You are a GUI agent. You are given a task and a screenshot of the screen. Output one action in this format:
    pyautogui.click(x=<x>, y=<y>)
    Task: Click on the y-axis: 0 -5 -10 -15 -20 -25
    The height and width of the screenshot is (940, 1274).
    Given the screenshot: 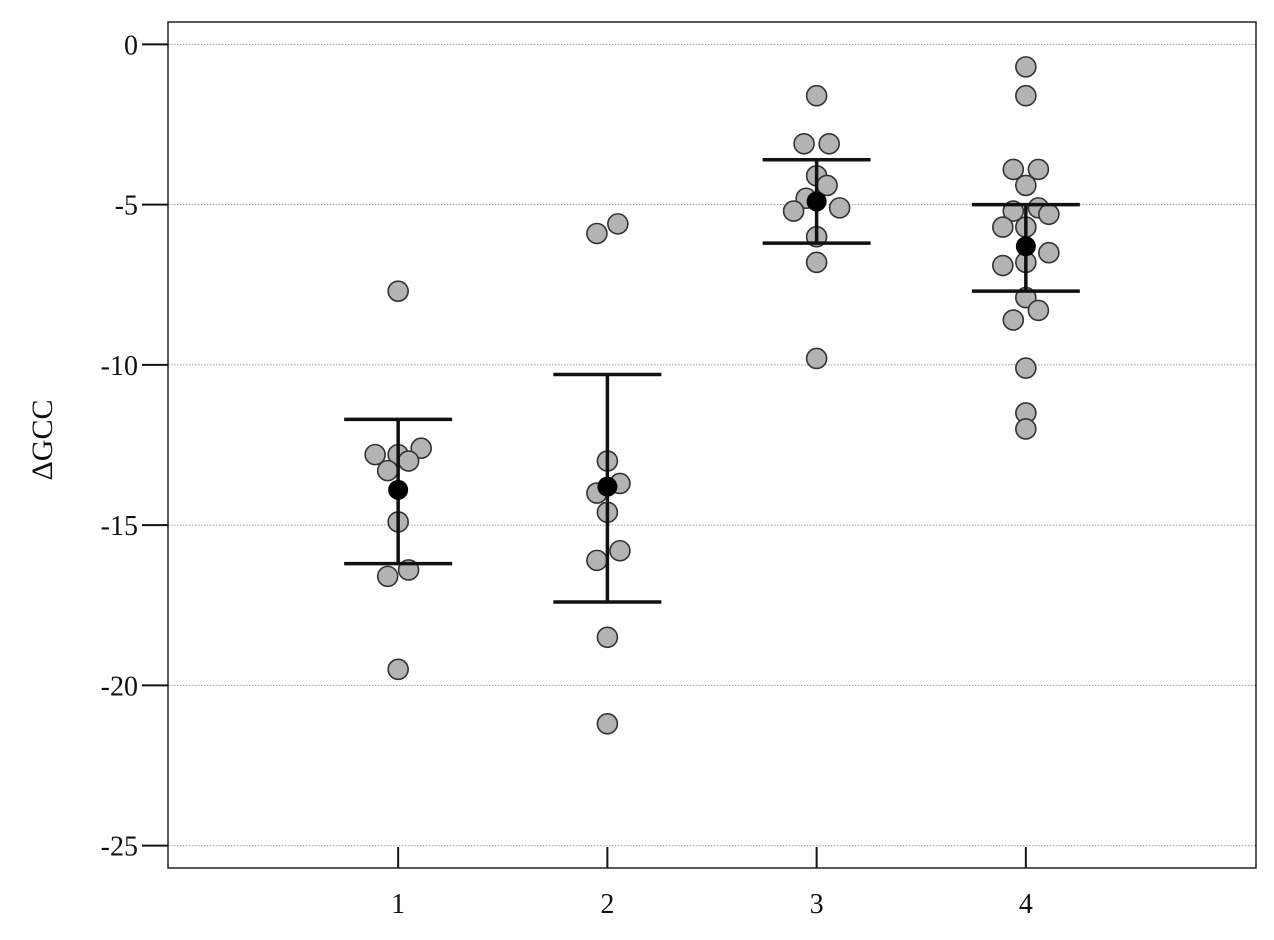 What is the action you would take?
    pyautogui.click(x=134, y=446)
    